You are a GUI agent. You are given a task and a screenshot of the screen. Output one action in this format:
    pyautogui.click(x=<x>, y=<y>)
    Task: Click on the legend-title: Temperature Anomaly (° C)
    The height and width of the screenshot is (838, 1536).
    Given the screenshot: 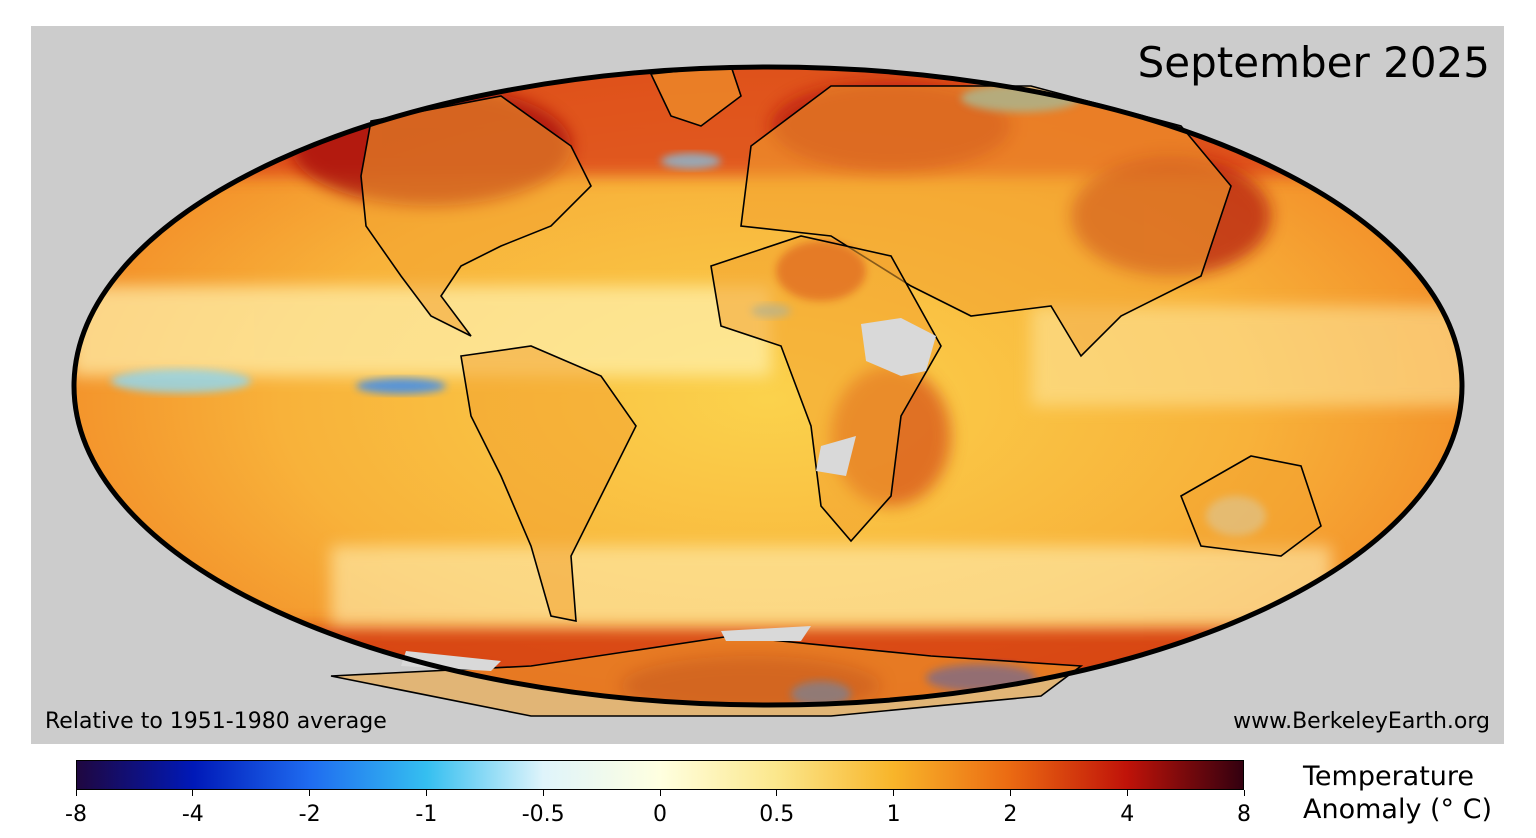 What is the action you would take?
    pyautogui.click(x=1397, y=793)
    